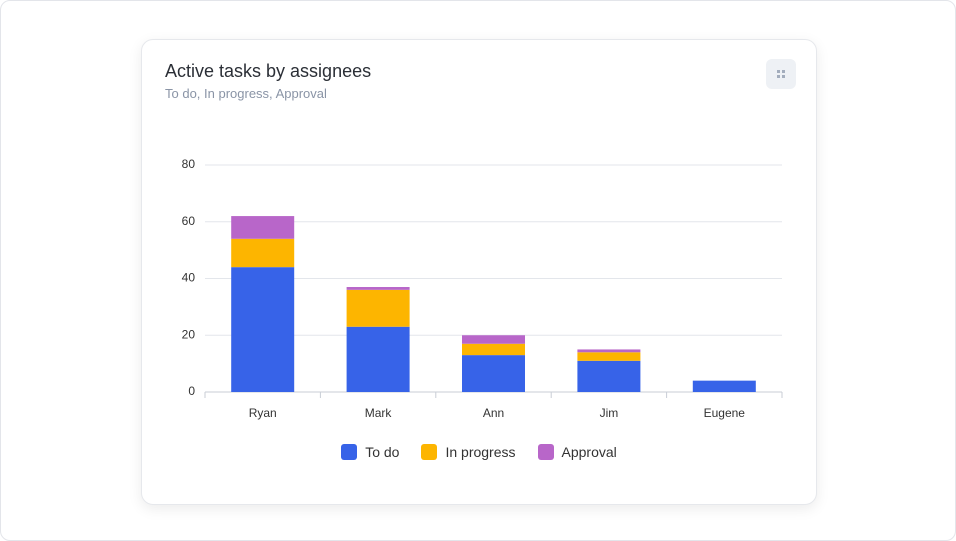  Describe the element at coordinates (268, 71) in the screenshot. I see `chart-title: Active tasks by assignees` at that location.